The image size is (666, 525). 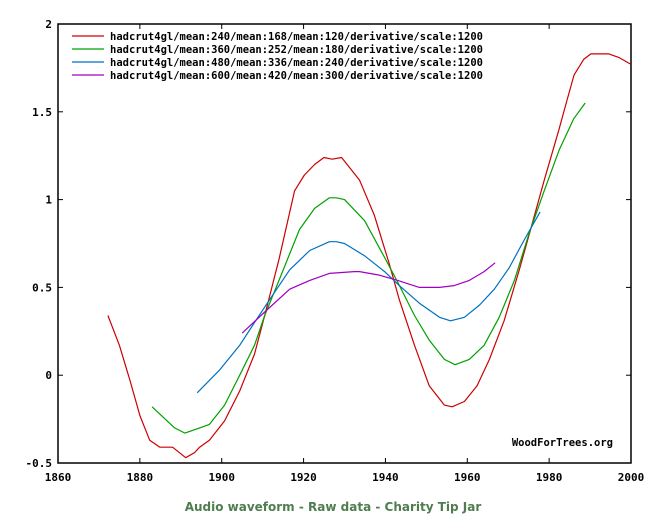 I want to click on x-tick-label: 1900, so click(x=221, y=477).